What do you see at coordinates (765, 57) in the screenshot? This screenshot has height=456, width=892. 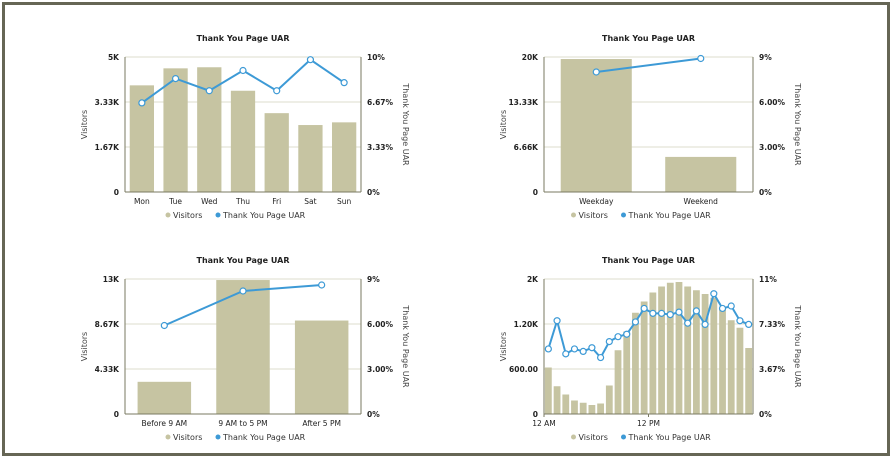 I see `y2-tick-label: 9%` at bounding box center [765, 57].